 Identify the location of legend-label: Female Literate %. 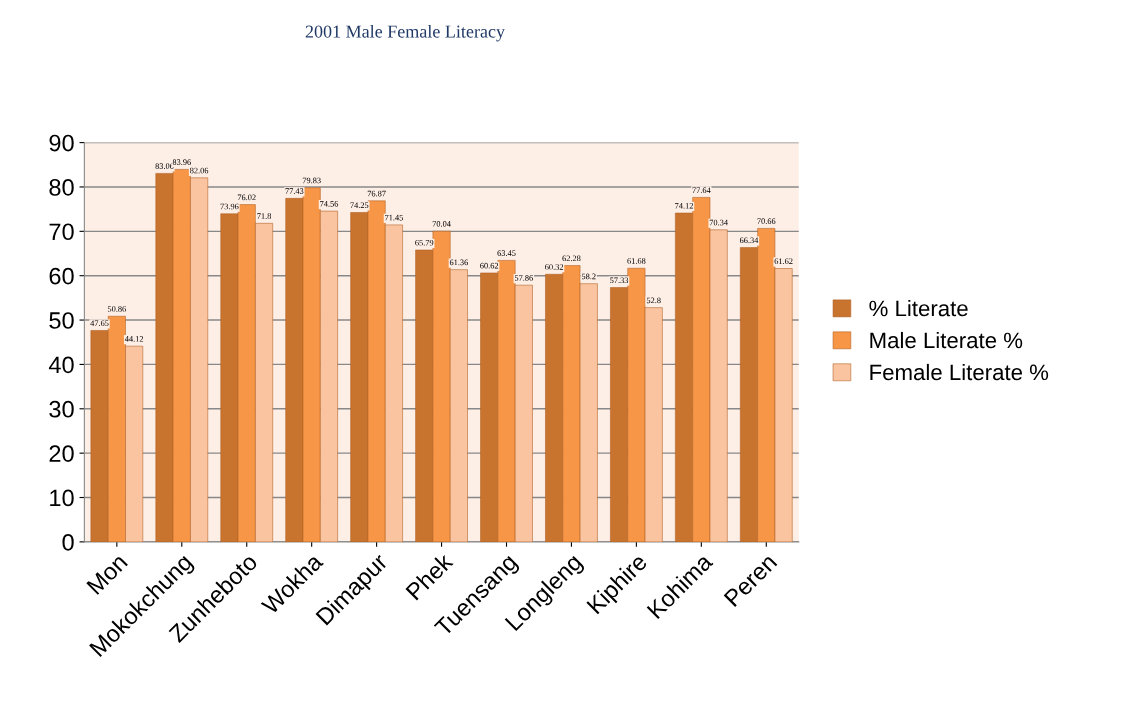
(959, 372).